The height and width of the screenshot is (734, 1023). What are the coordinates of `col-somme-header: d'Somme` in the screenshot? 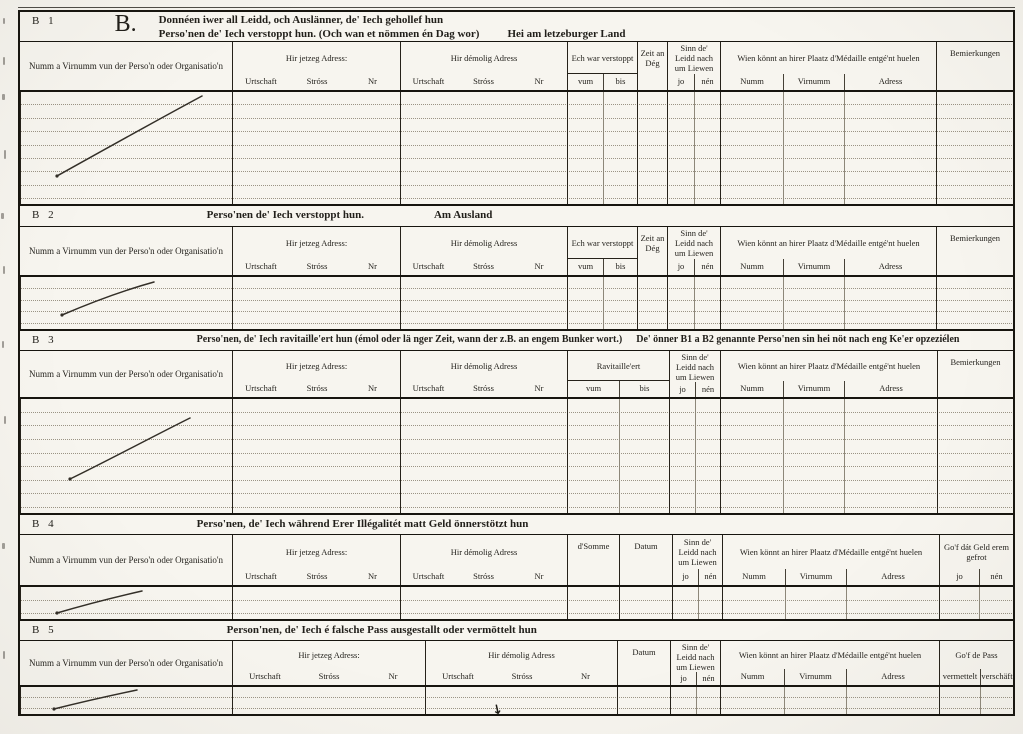 It's located at (593, 560).